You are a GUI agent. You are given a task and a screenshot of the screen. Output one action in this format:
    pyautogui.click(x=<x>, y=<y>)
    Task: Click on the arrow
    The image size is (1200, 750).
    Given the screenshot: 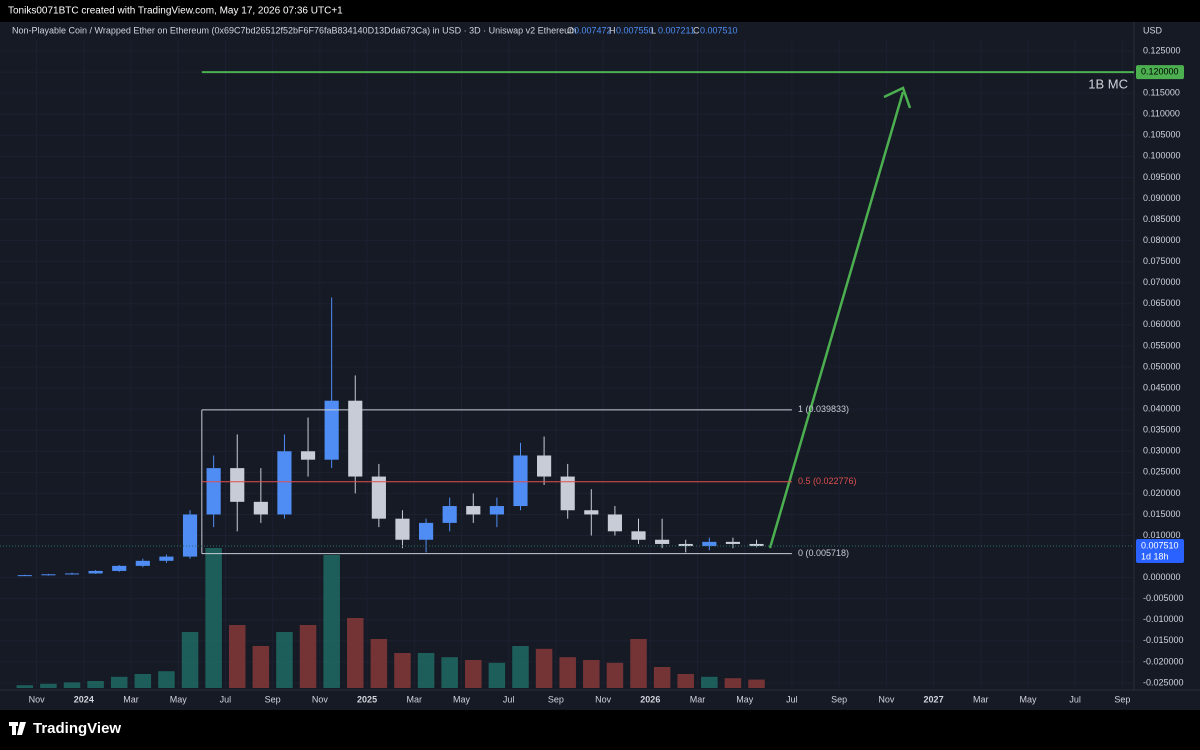 What is the action you would take?
    pyautogui.click(x=836, y=320)
    